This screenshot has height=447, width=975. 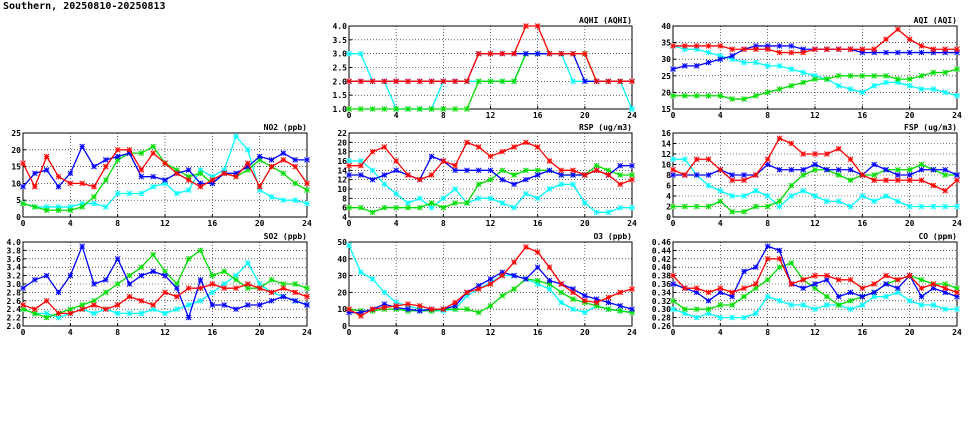 I want to click on y-tick-label: 14, so click(x=342, y=170).